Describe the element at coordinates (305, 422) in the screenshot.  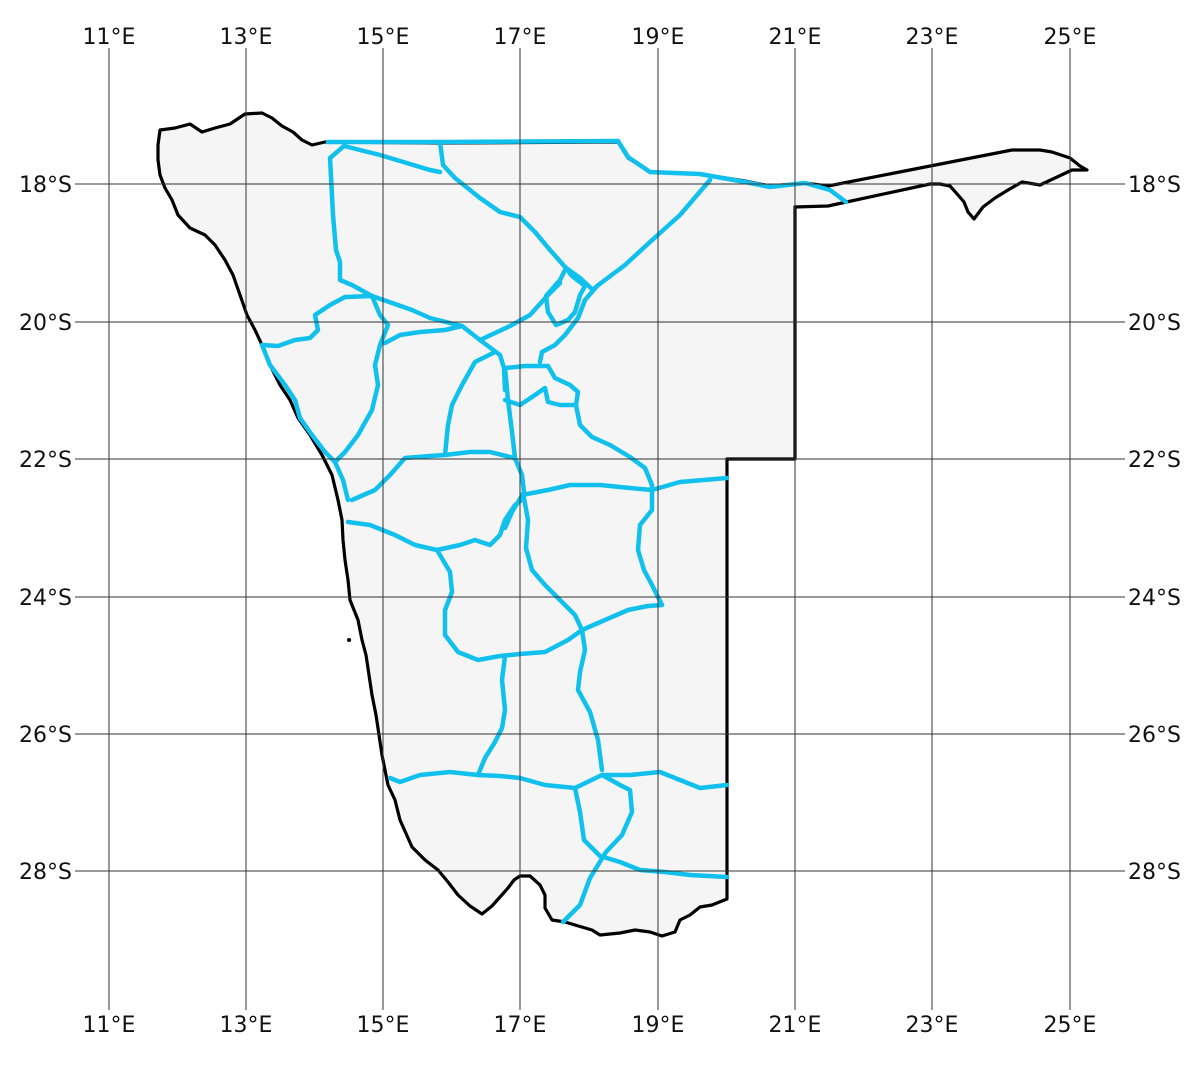
I see `road-coast-north` at that location.